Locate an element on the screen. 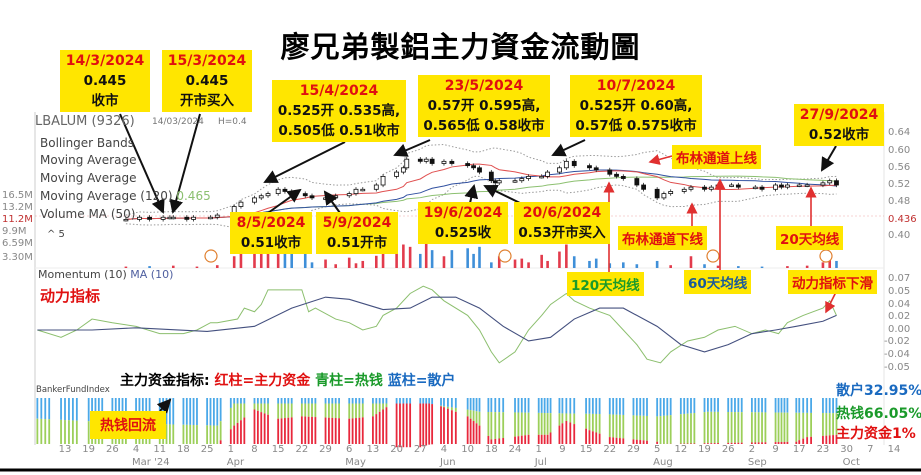  legend-collapse-toggle: ^ 5 is located at coordinates (56, 234).